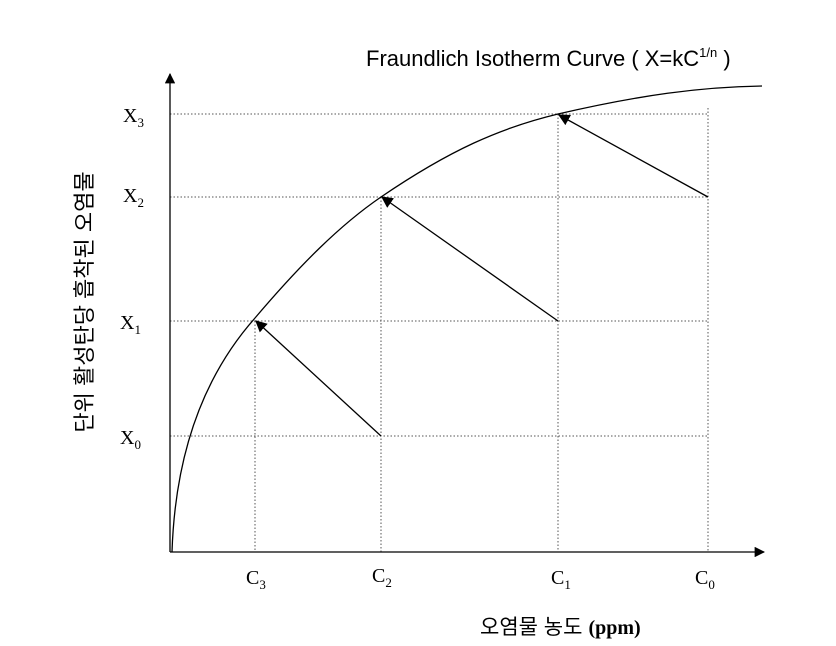 This screenshot has height=646, width=836. I want to click on x-level-label: C1, so click(561, 579).